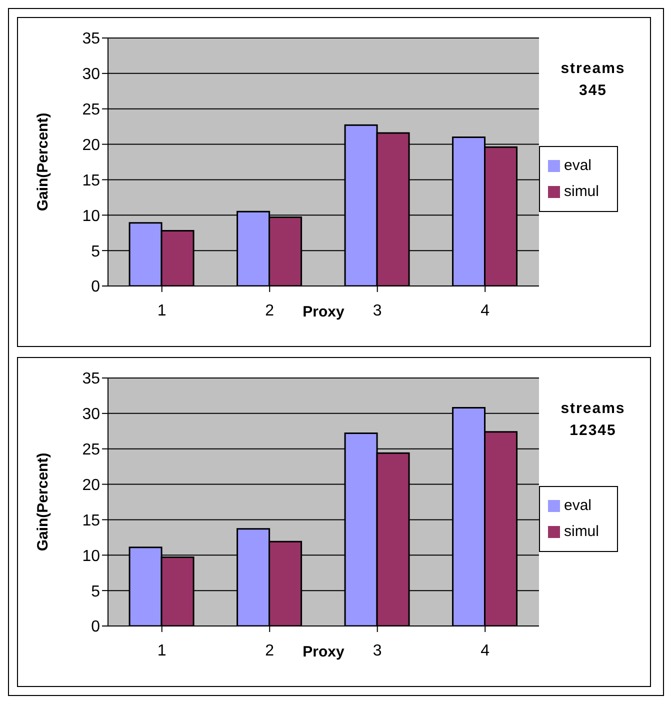 The image size is (672, 724). I want to click on text: streams 345, so click(593, 79).